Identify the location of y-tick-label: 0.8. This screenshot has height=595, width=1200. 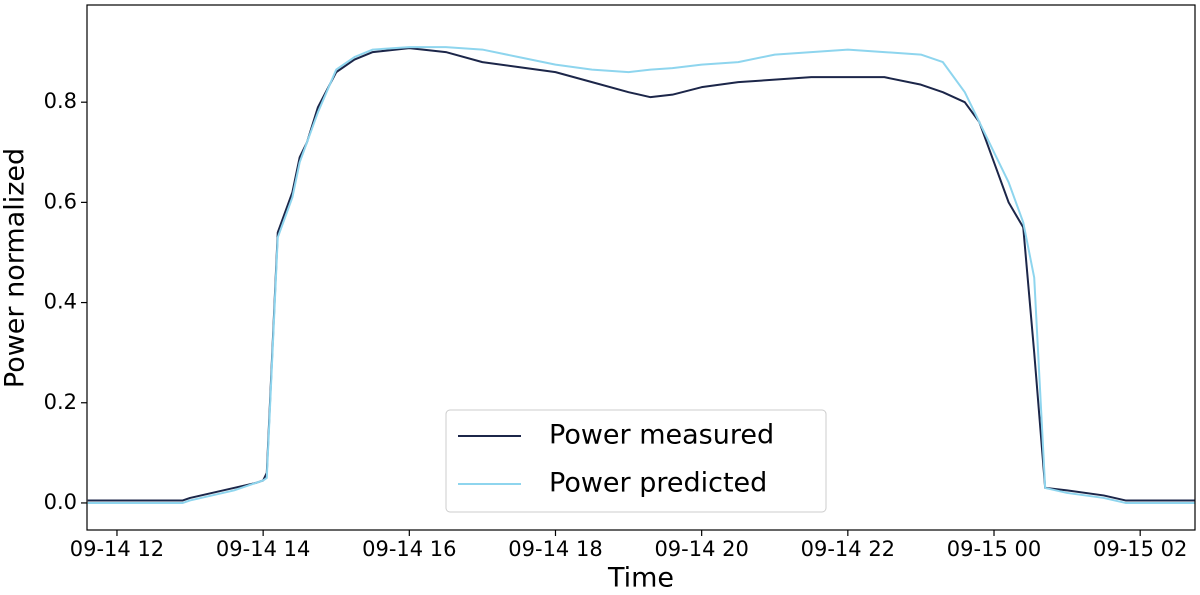
(60, 101).